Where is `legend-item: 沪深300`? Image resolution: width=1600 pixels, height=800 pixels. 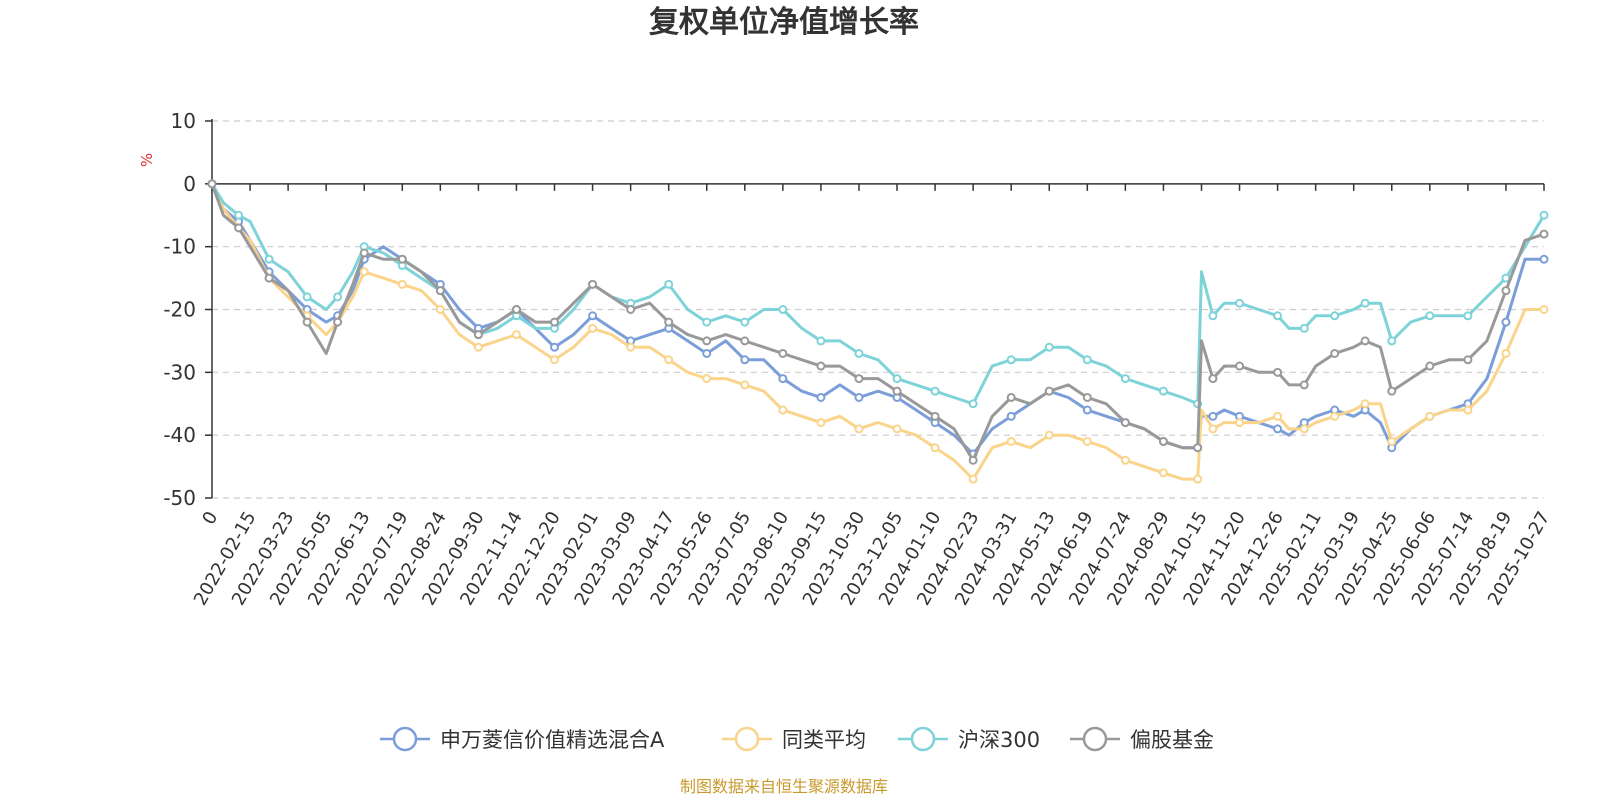
legend-item: 沪深300 is located at coordinates (969, 739).